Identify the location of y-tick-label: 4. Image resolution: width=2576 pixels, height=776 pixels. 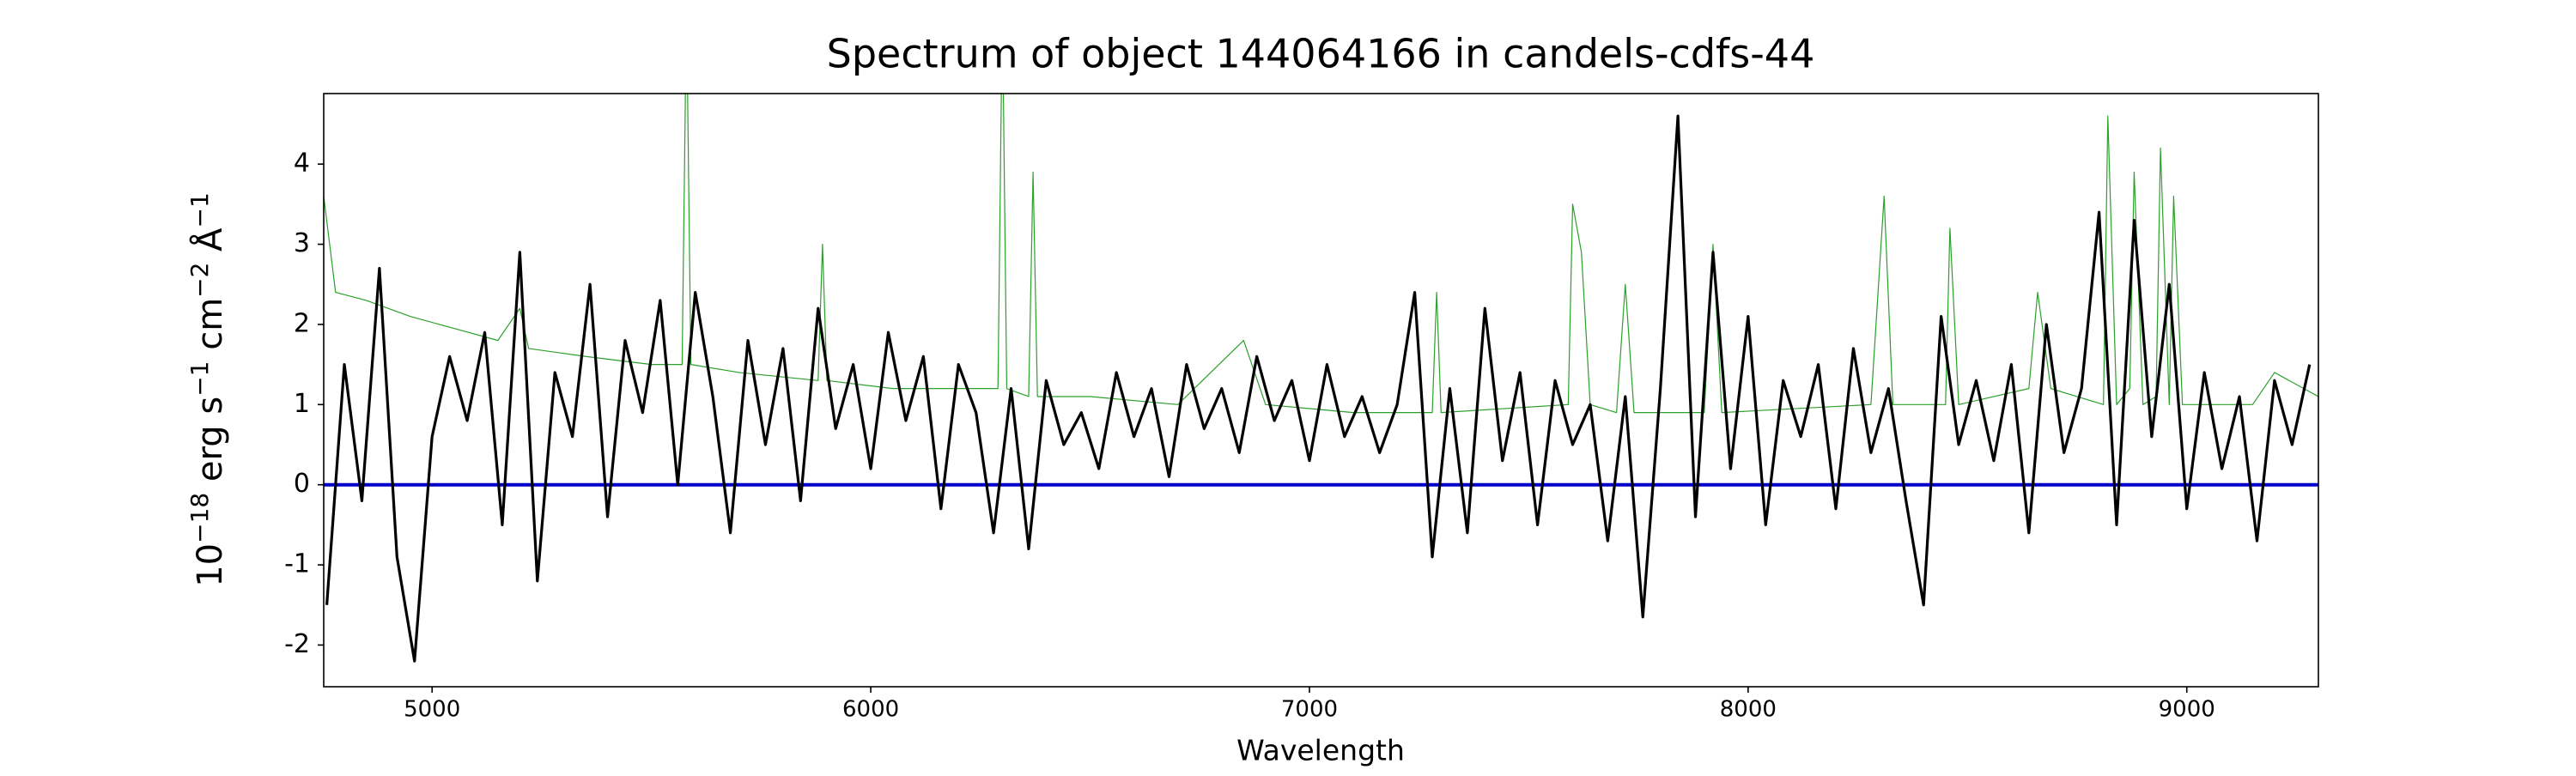
(302, 164).